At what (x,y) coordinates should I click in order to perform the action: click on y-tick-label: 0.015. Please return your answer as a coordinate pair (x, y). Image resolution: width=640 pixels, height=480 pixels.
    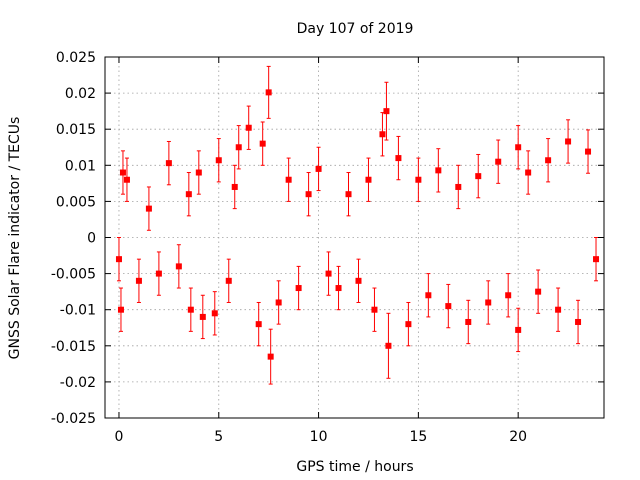
    Looking at the image, I should click on (76, 130).